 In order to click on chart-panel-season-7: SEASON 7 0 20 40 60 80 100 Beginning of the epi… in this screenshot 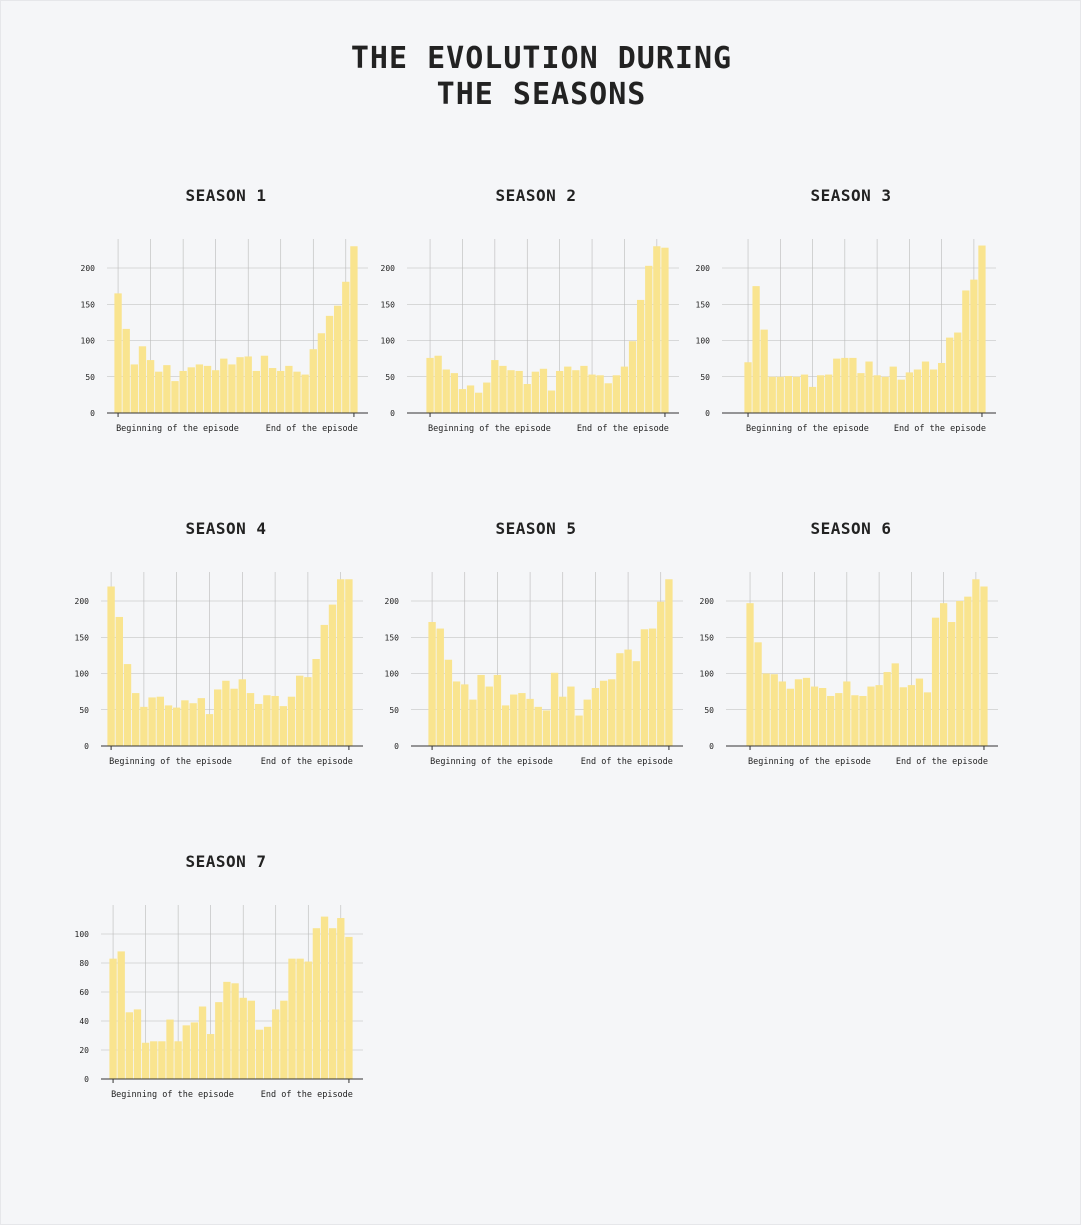, I will do `click(238, 982)`.